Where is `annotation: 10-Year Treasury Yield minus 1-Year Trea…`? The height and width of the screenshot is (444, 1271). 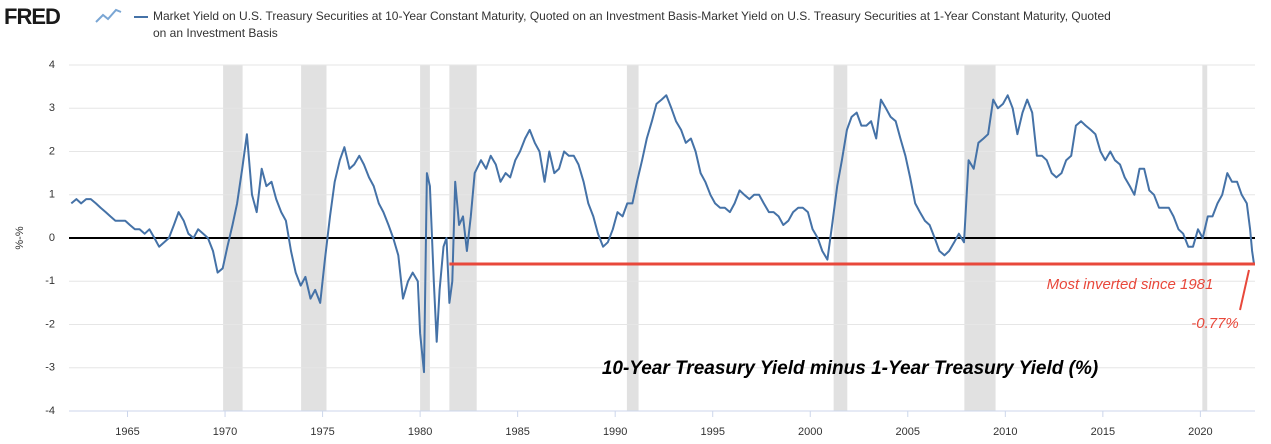 annotation: 10-Year Treasury Yield minus 1-Year Trea… is located at coordinates (850, 368).